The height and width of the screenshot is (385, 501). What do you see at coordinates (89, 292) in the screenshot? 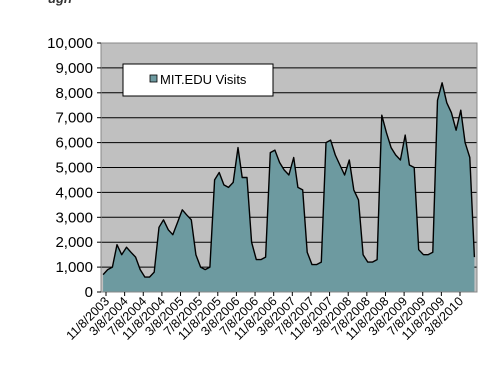
I see `y-tick-label: 0` at bounding box center [89, 292].